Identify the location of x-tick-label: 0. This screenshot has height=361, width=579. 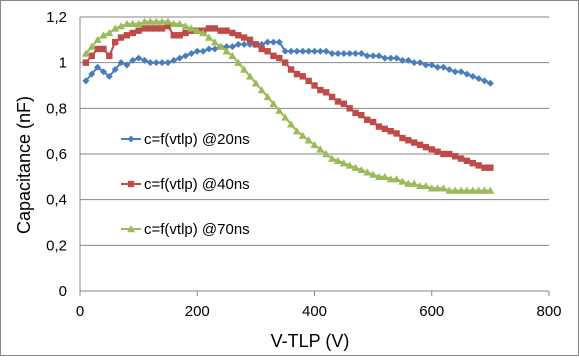
(80, 311).